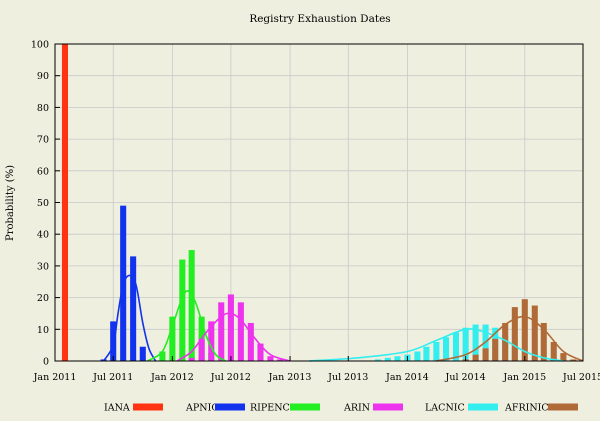  I want to click on legend-label: IANA, so click(117, 408).